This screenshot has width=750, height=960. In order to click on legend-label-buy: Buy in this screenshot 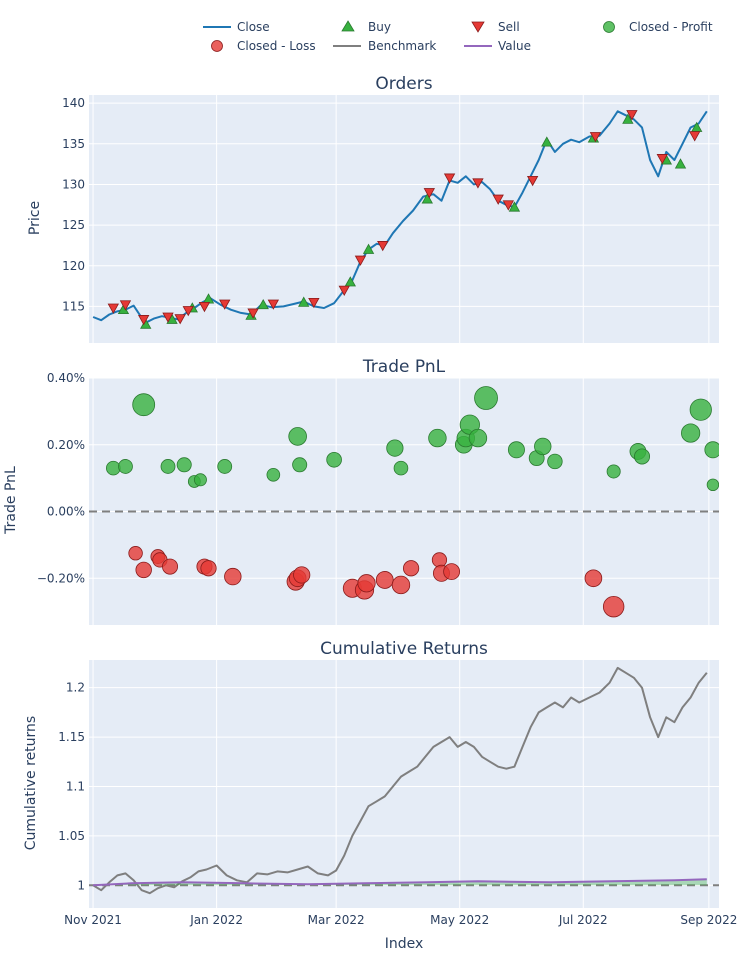, I will do `click(379, 27)`.